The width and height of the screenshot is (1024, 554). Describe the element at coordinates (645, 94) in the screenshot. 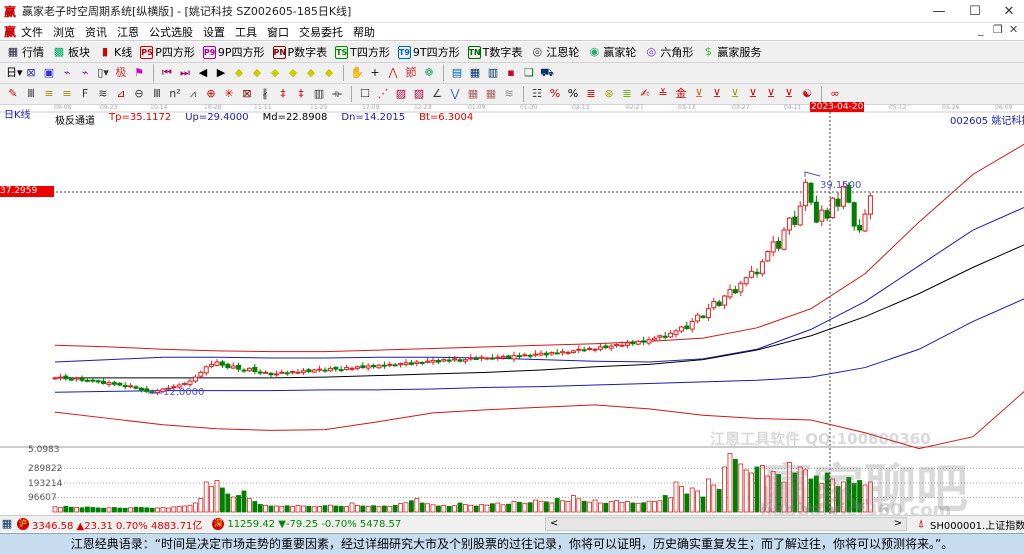

I see `tool-brush: ✍` at that location.